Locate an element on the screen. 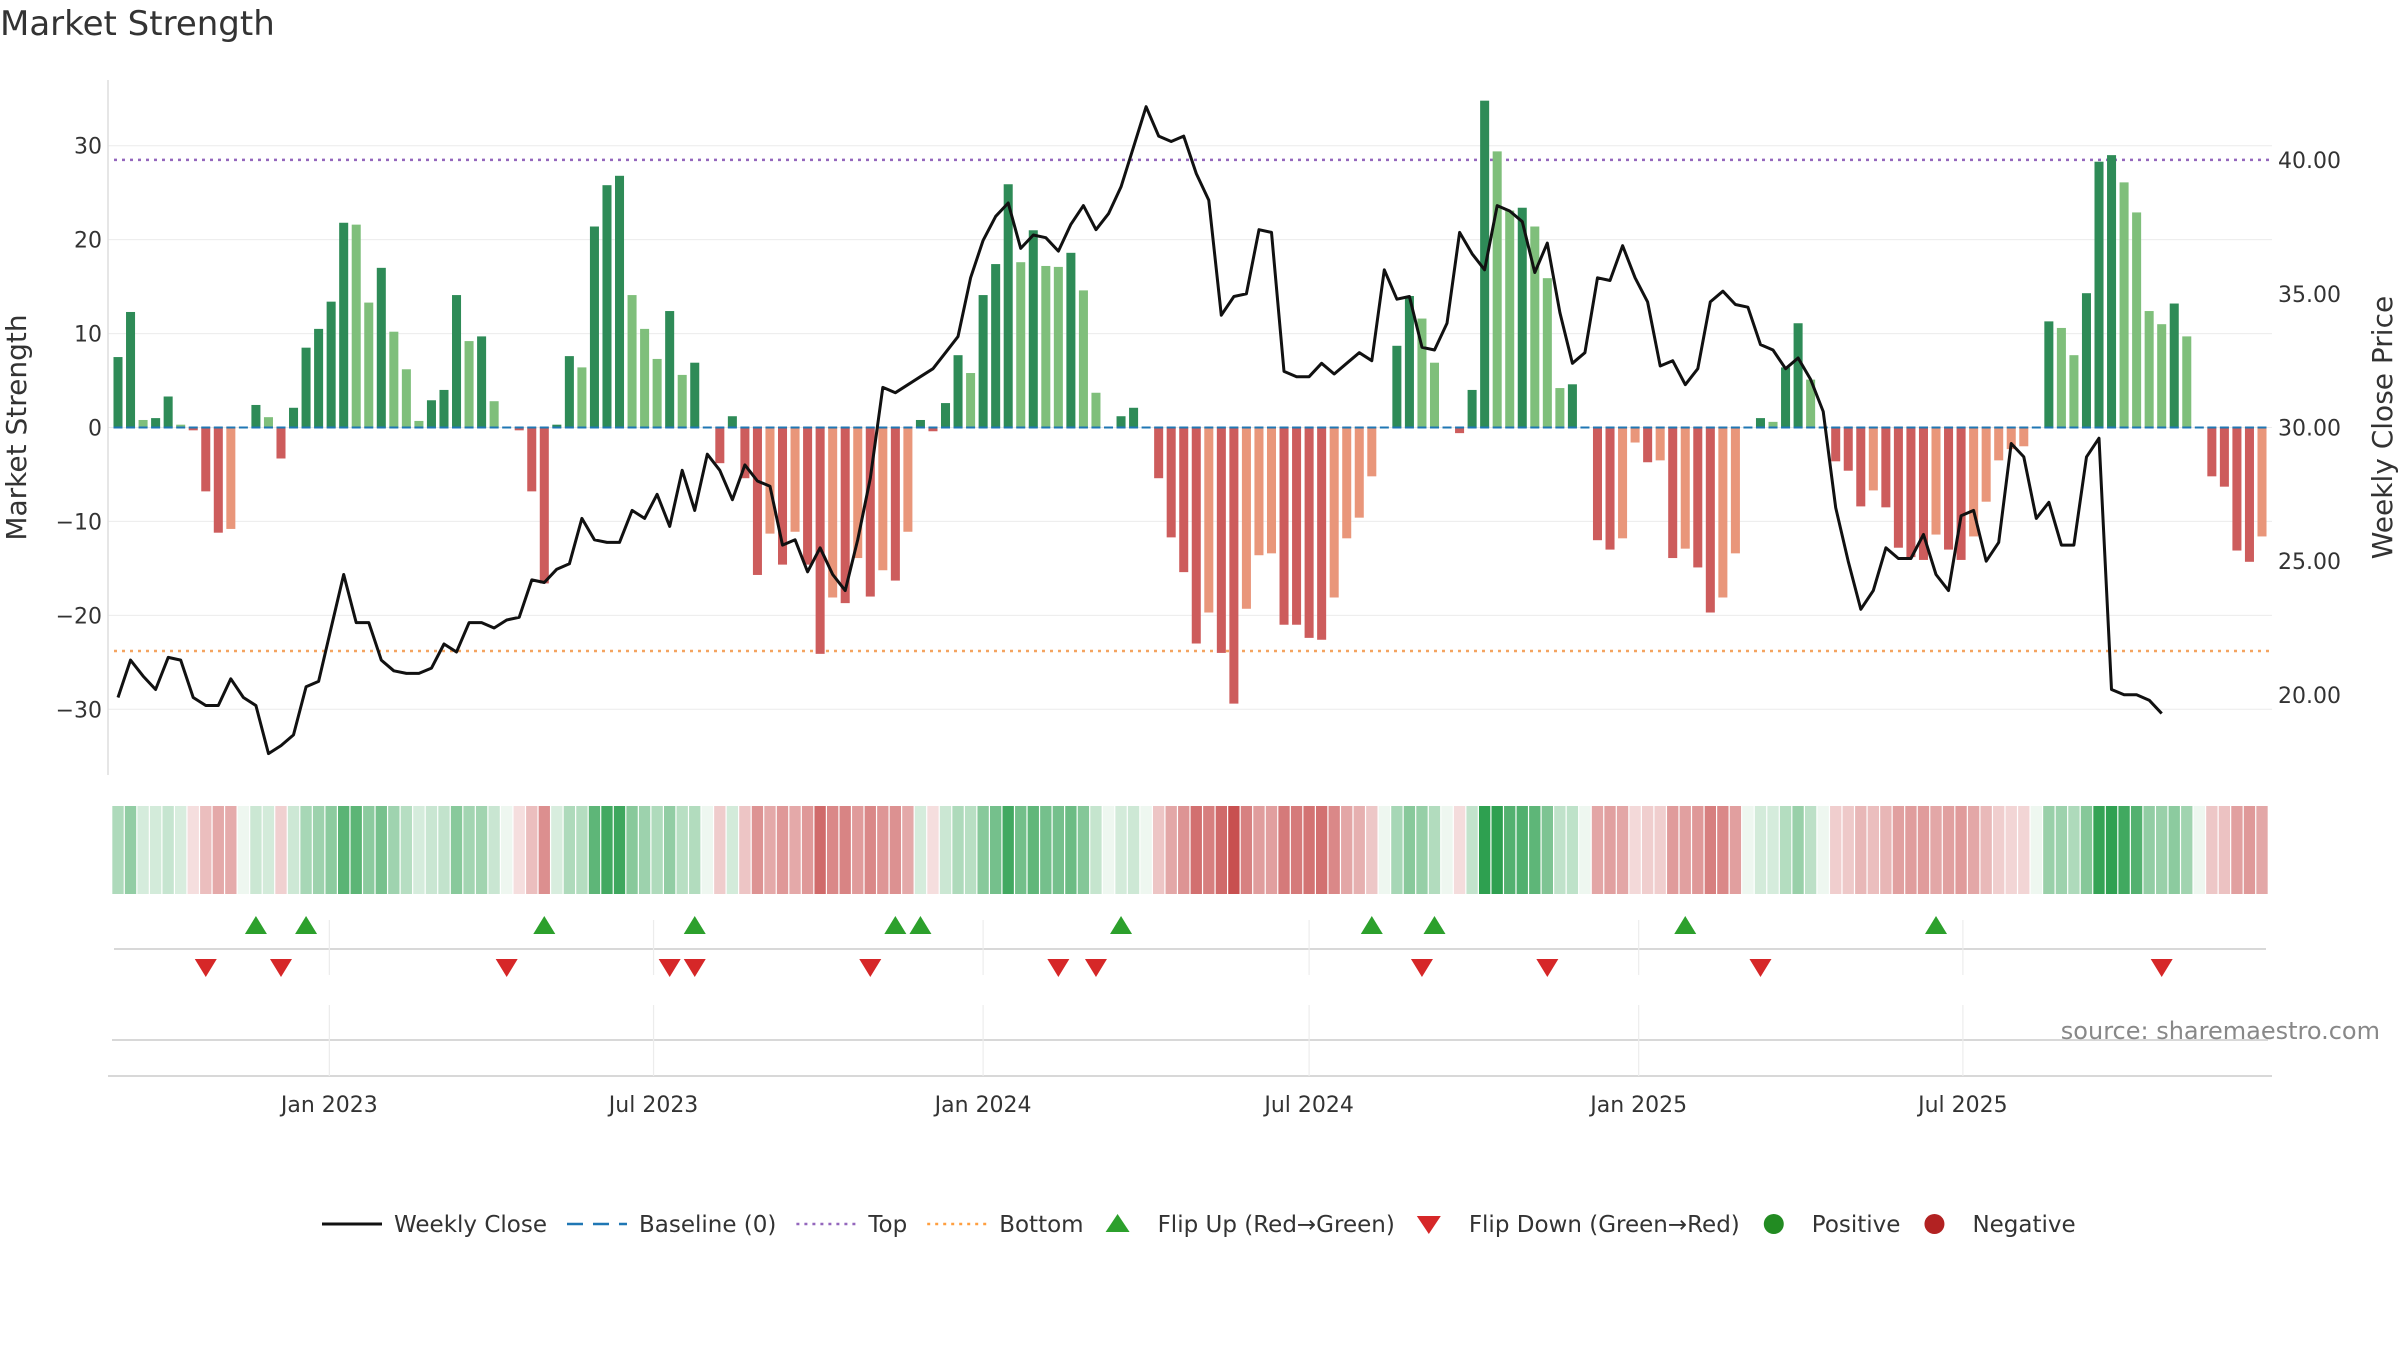 This screenshot has height=1350, width=2400. y-left-tick-label: −10 is located at coordinates (79, 522).